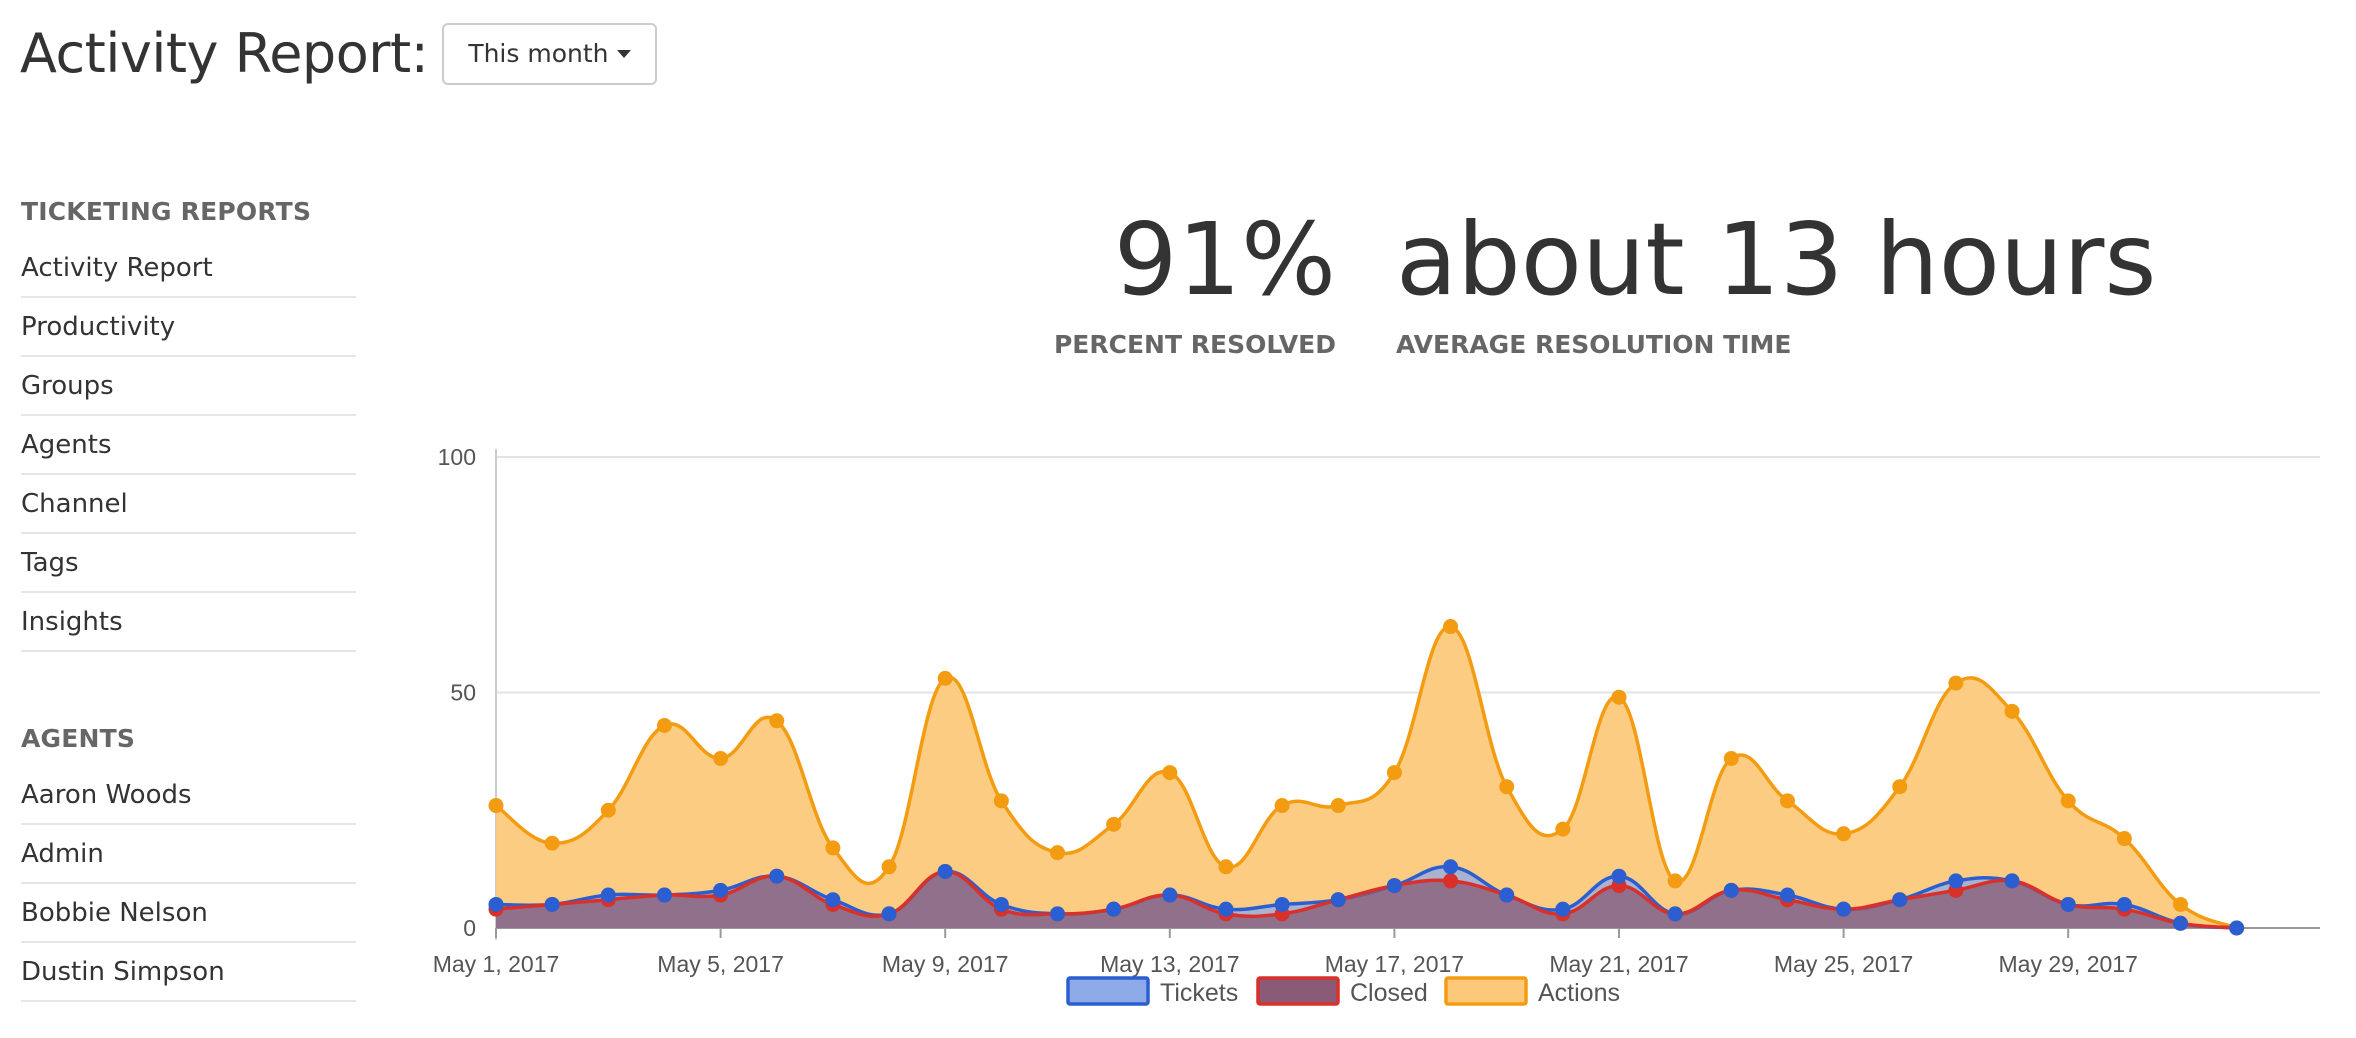 The height and width of the screenshot is (1038, 2356). Describe the element at coordinates (188, 622) in the screenshot. I see `sidebar-item-insights: Insights` at that location.